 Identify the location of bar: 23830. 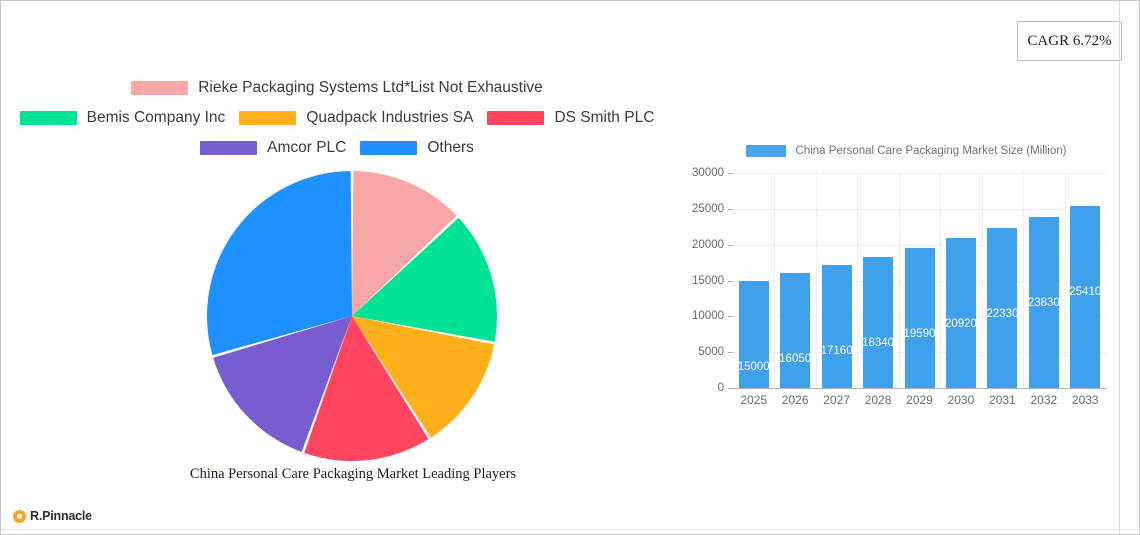
(1043, 302).